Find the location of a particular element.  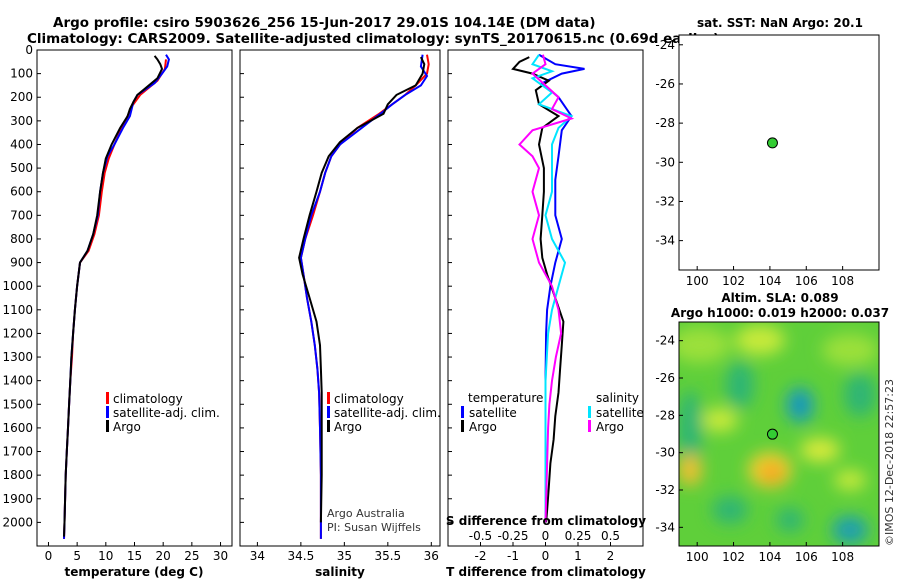

t-difference-x-axis: -2 -1 0 1 2 is located at coordinates (544, 552).